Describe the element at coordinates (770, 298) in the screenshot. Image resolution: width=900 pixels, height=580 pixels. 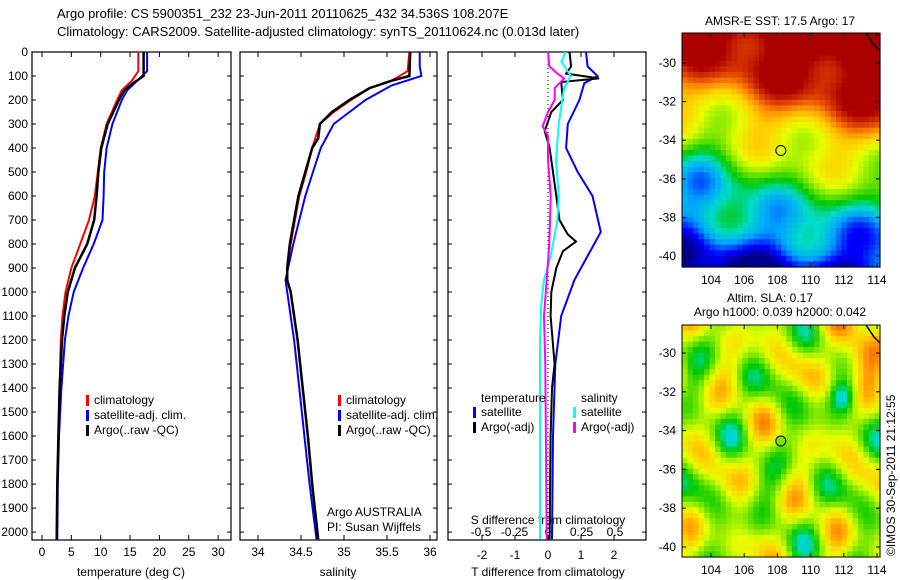
I see `sla-map-title: Altim. SLA: 0.17` at that location.